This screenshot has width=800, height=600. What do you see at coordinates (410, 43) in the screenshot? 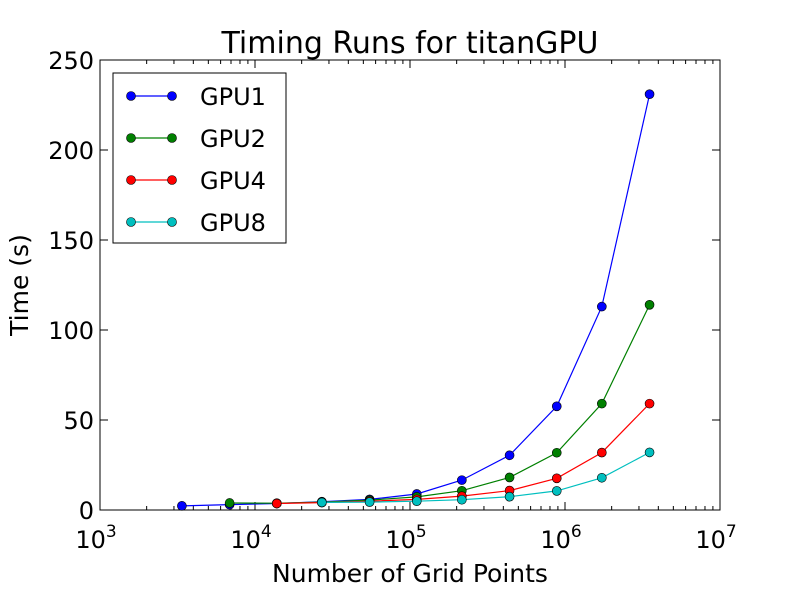
I see `chart-title: Timing Runs for titanGPU` at bounding box center [410, 43].